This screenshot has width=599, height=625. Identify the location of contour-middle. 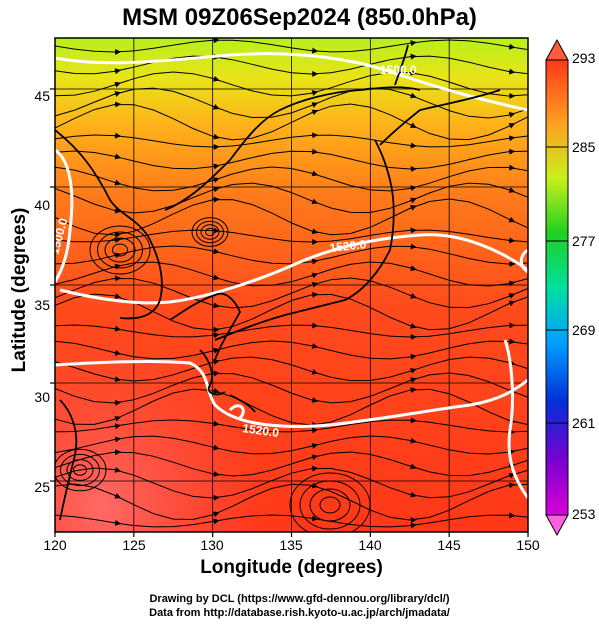
(293, 269).